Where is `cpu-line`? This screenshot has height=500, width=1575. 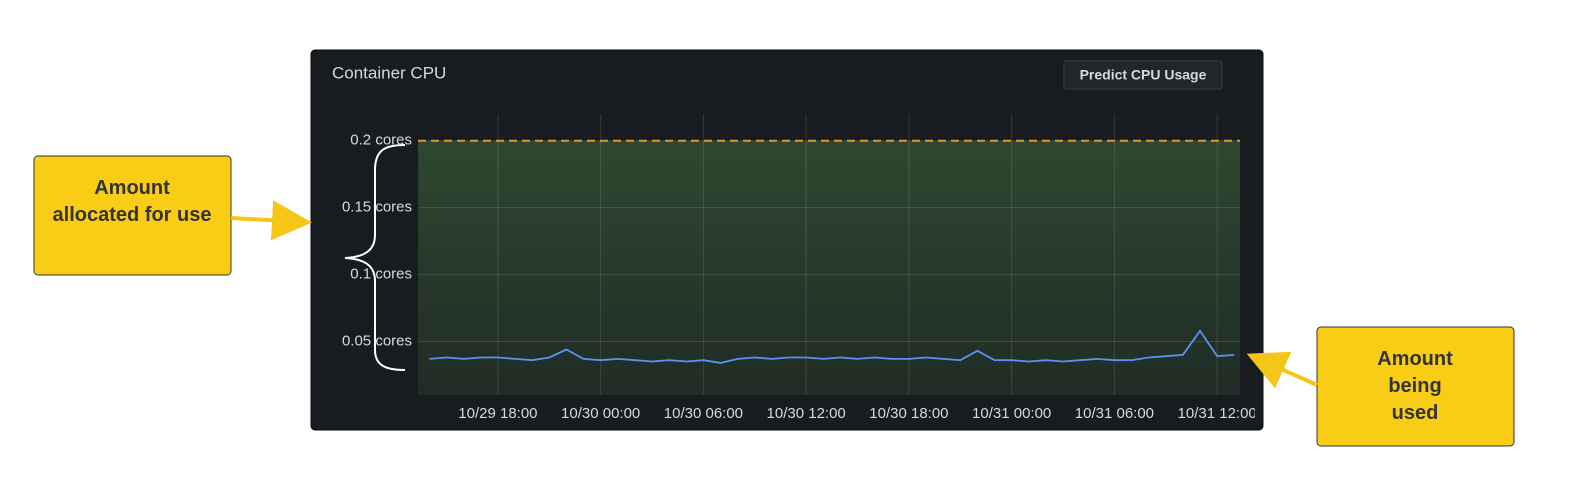
cpu-line is located at coordinates (832, 346).